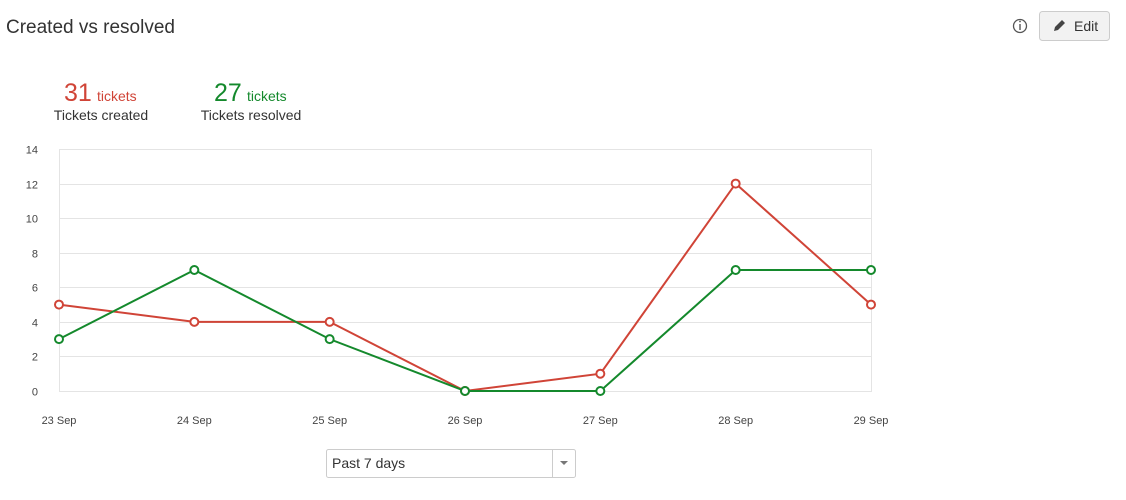 The height and width of the screenshot is (500, 1126). What do you see at coordinates (90, 27) in the screenshot?
I see `widget-title: Created vs resolved` at bounding box center [90, 27].